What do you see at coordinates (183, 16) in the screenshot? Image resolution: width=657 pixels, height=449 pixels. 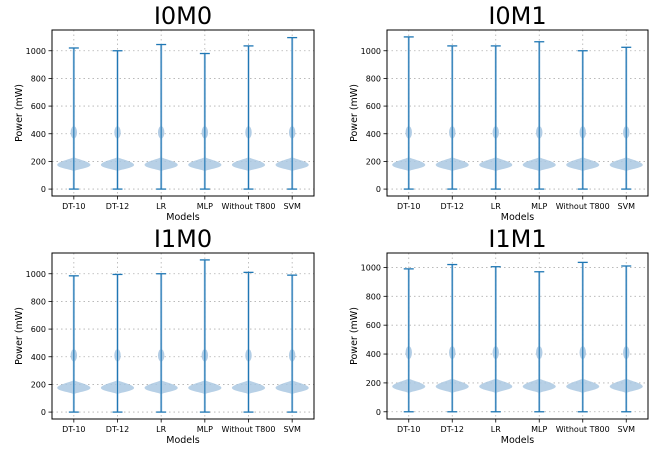 I see `chart-title: I0M0` at bounding box center [183, 16].